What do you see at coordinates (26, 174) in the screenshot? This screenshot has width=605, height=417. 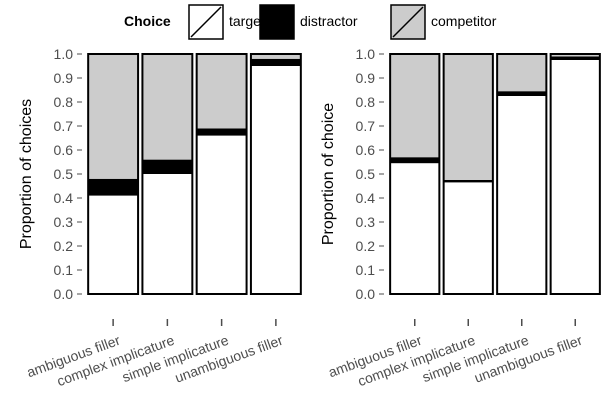 I see `y-axis-label: Proportion of choices` at bounding box center [26, 174].